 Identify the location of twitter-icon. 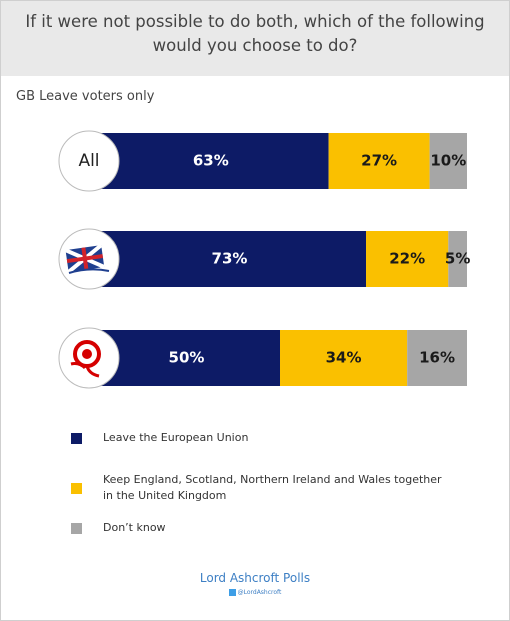
(232, 592).